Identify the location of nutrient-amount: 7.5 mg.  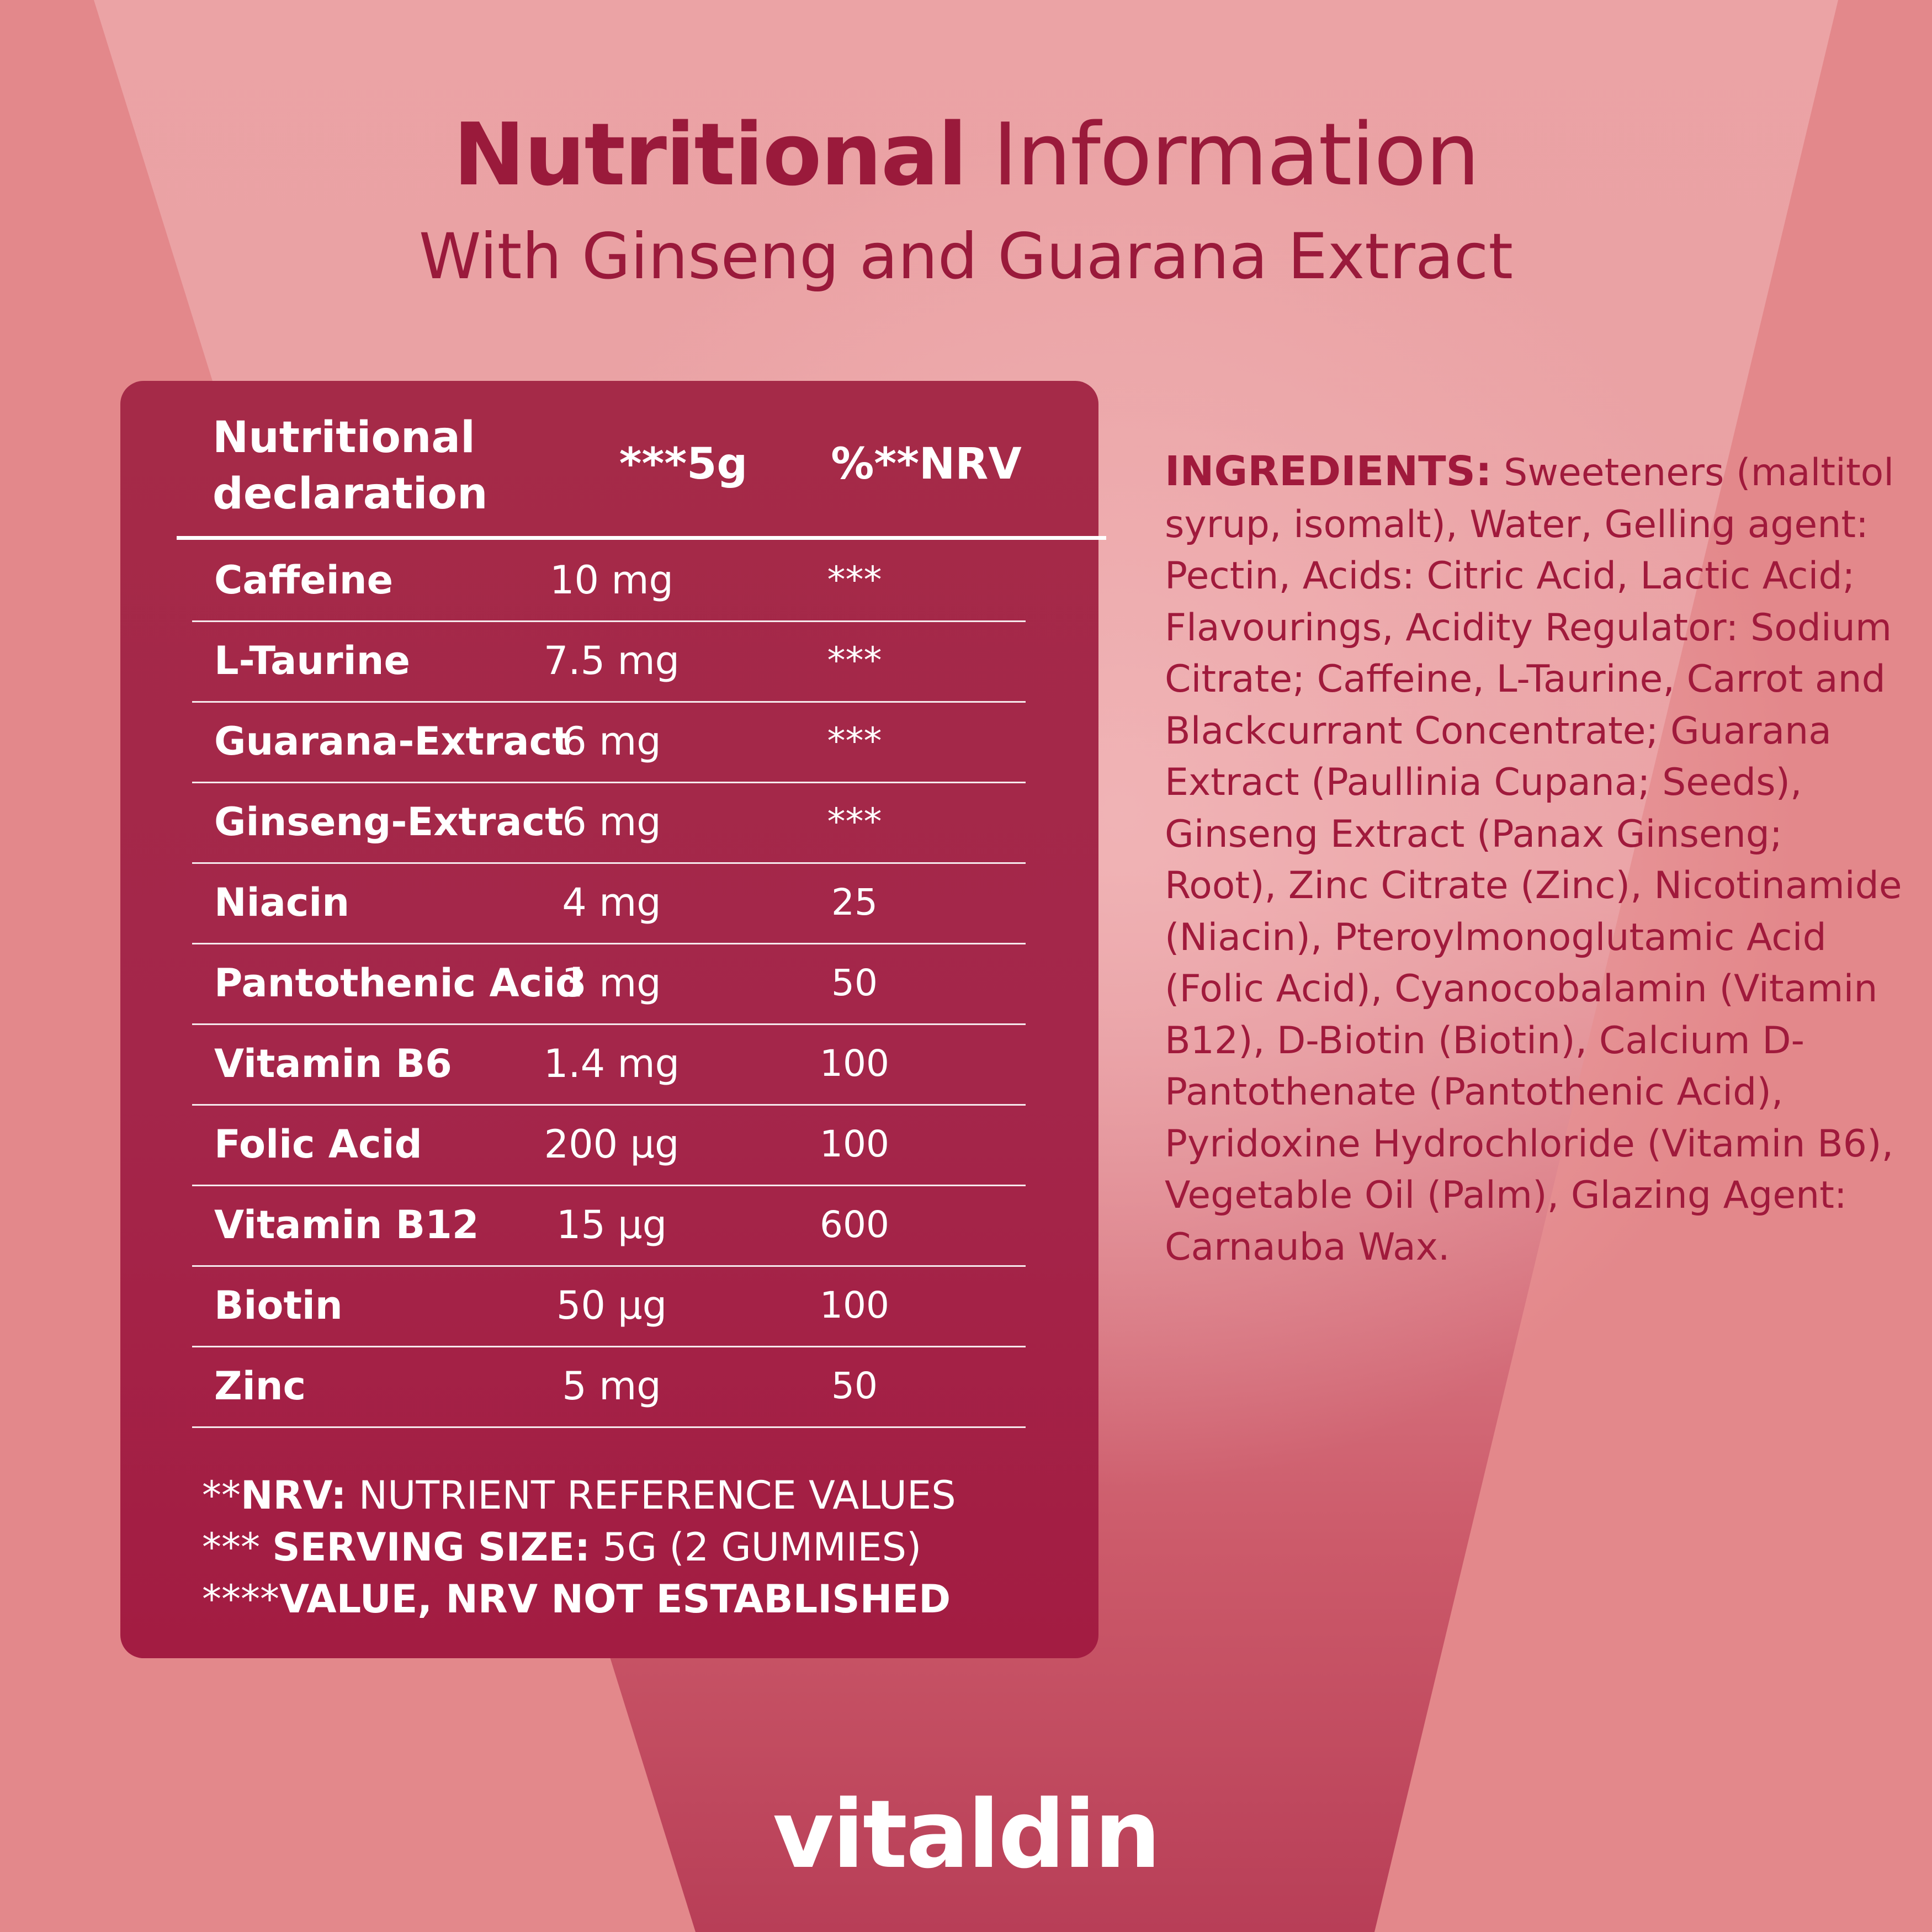
(611, 660).